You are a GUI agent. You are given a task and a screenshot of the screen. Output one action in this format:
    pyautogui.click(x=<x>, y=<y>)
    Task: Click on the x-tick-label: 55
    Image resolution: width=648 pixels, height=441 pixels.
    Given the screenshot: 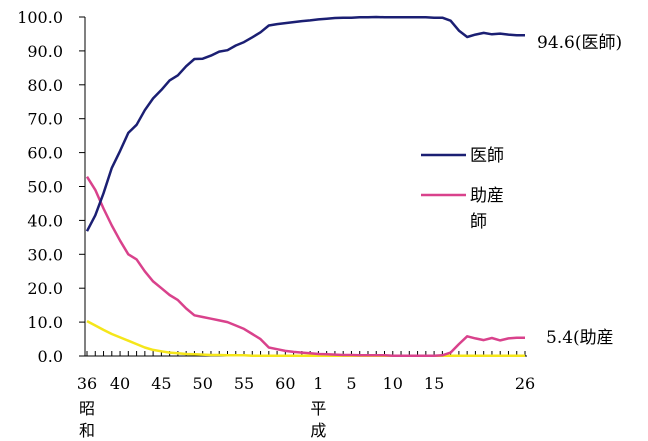 What is the action you would take?
    pyautogui.click(x=244, y=383)
    